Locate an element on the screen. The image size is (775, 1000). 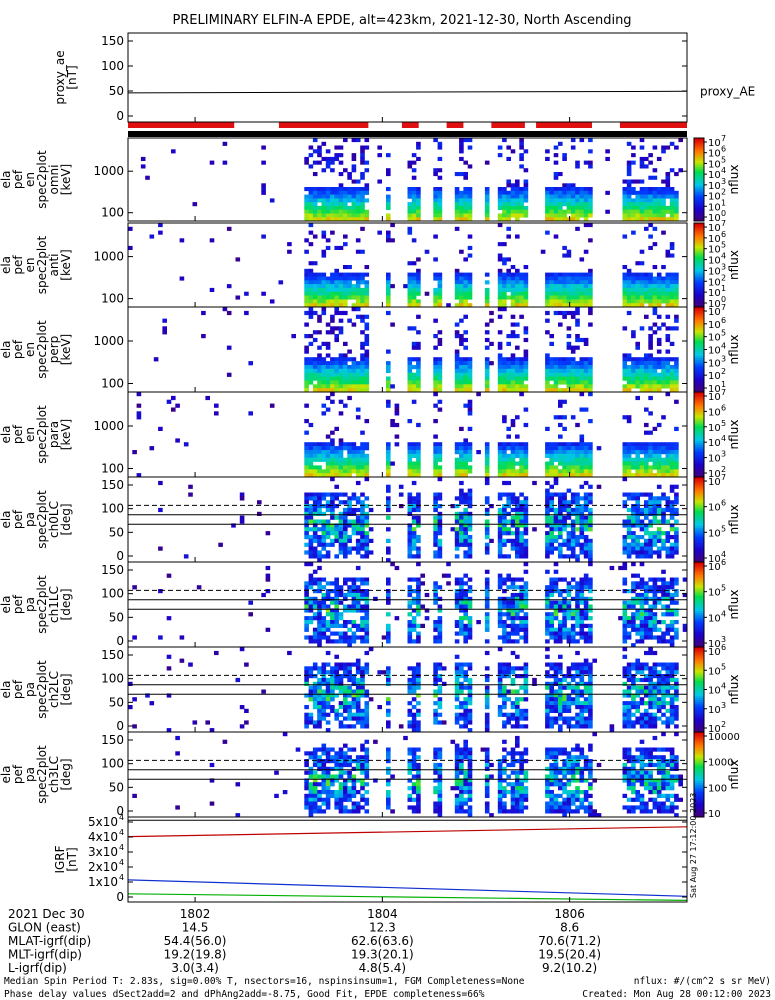
orbit-value: 62.6(63.6) is located at coordinates (382, 941).